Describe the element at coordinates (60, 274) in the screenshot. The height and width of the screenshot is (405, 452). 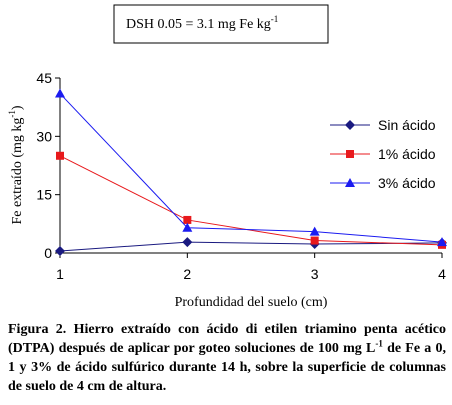
I see `x-tick-label: 1` at that location.